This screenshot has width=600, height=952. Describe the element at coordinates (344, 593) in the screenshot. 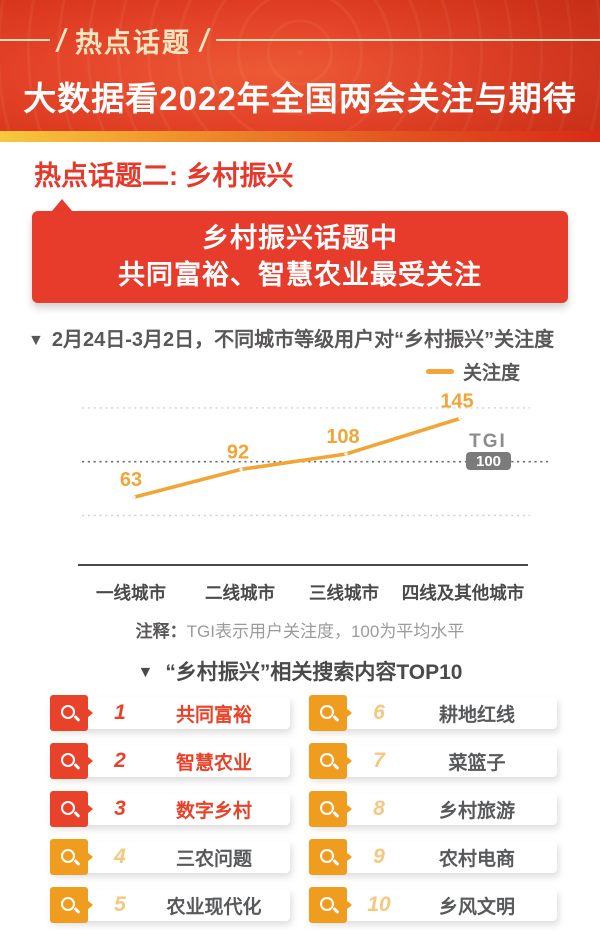

I see `x-tick-tier3: 三线城市` at that location.